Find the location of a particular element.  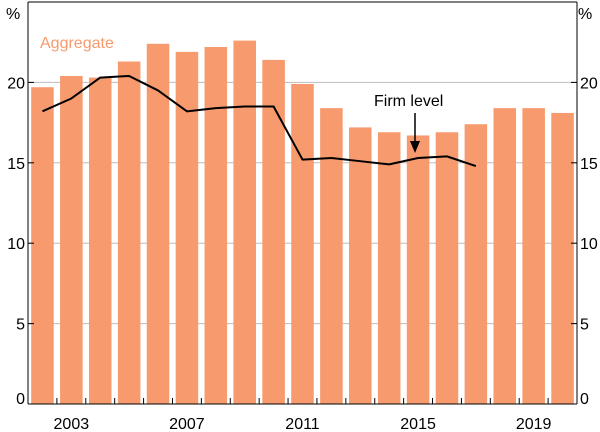

x-tick-label: 2019 is located at coordinates (534, 424).